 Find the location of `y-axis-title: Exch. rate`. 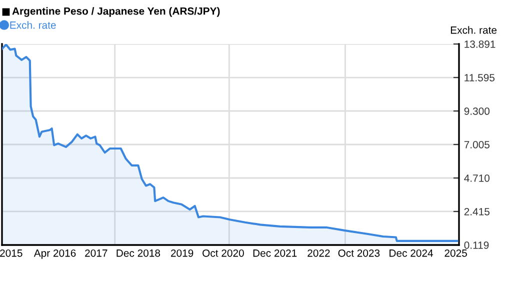

y-axis-title: Exch. rate is located at coordinates (473, 30).